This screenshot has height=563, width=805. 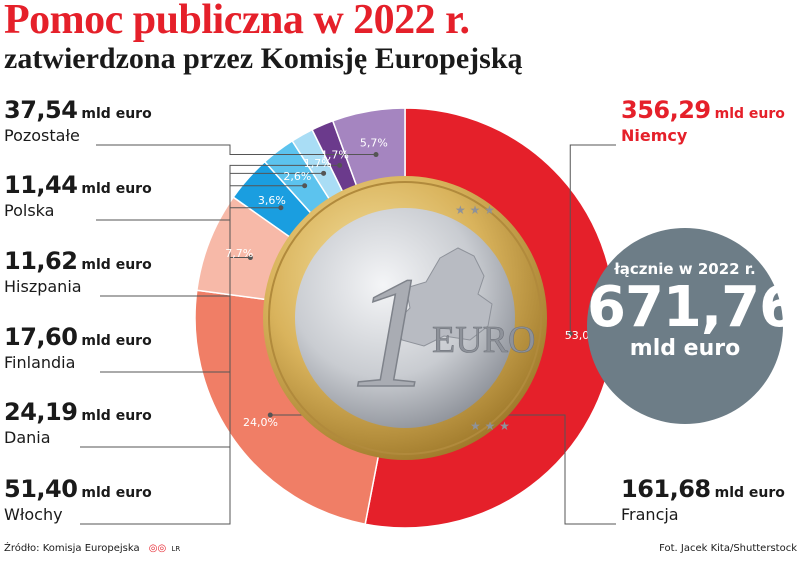 What do you see at coordinates (43, 286) in the screenshot?
I see `name-hiszpania: Hiszpania` at bounding box center [43, 286].